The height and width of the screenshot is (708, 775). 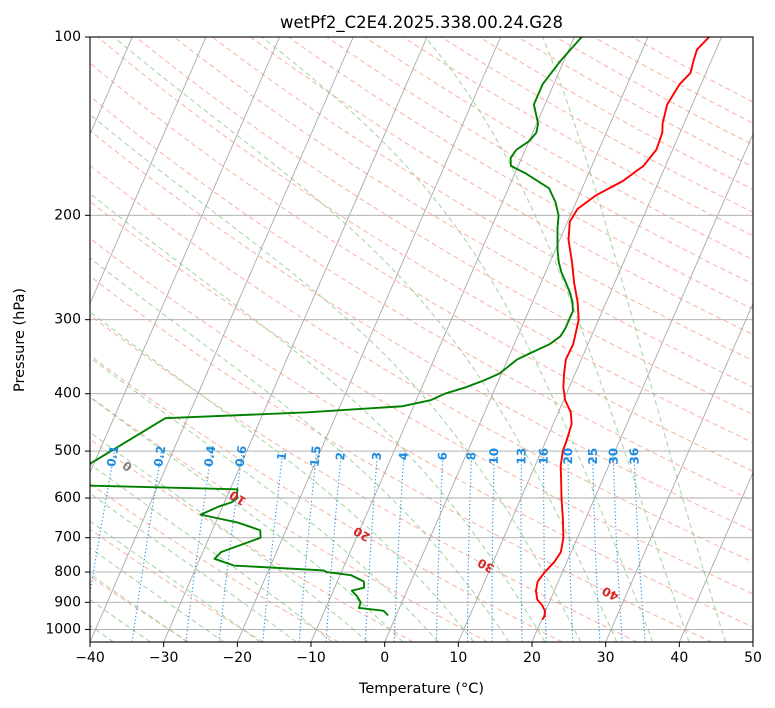 I want to click on mixing-ratio-label: 0.1, so click(x=113, y=455).